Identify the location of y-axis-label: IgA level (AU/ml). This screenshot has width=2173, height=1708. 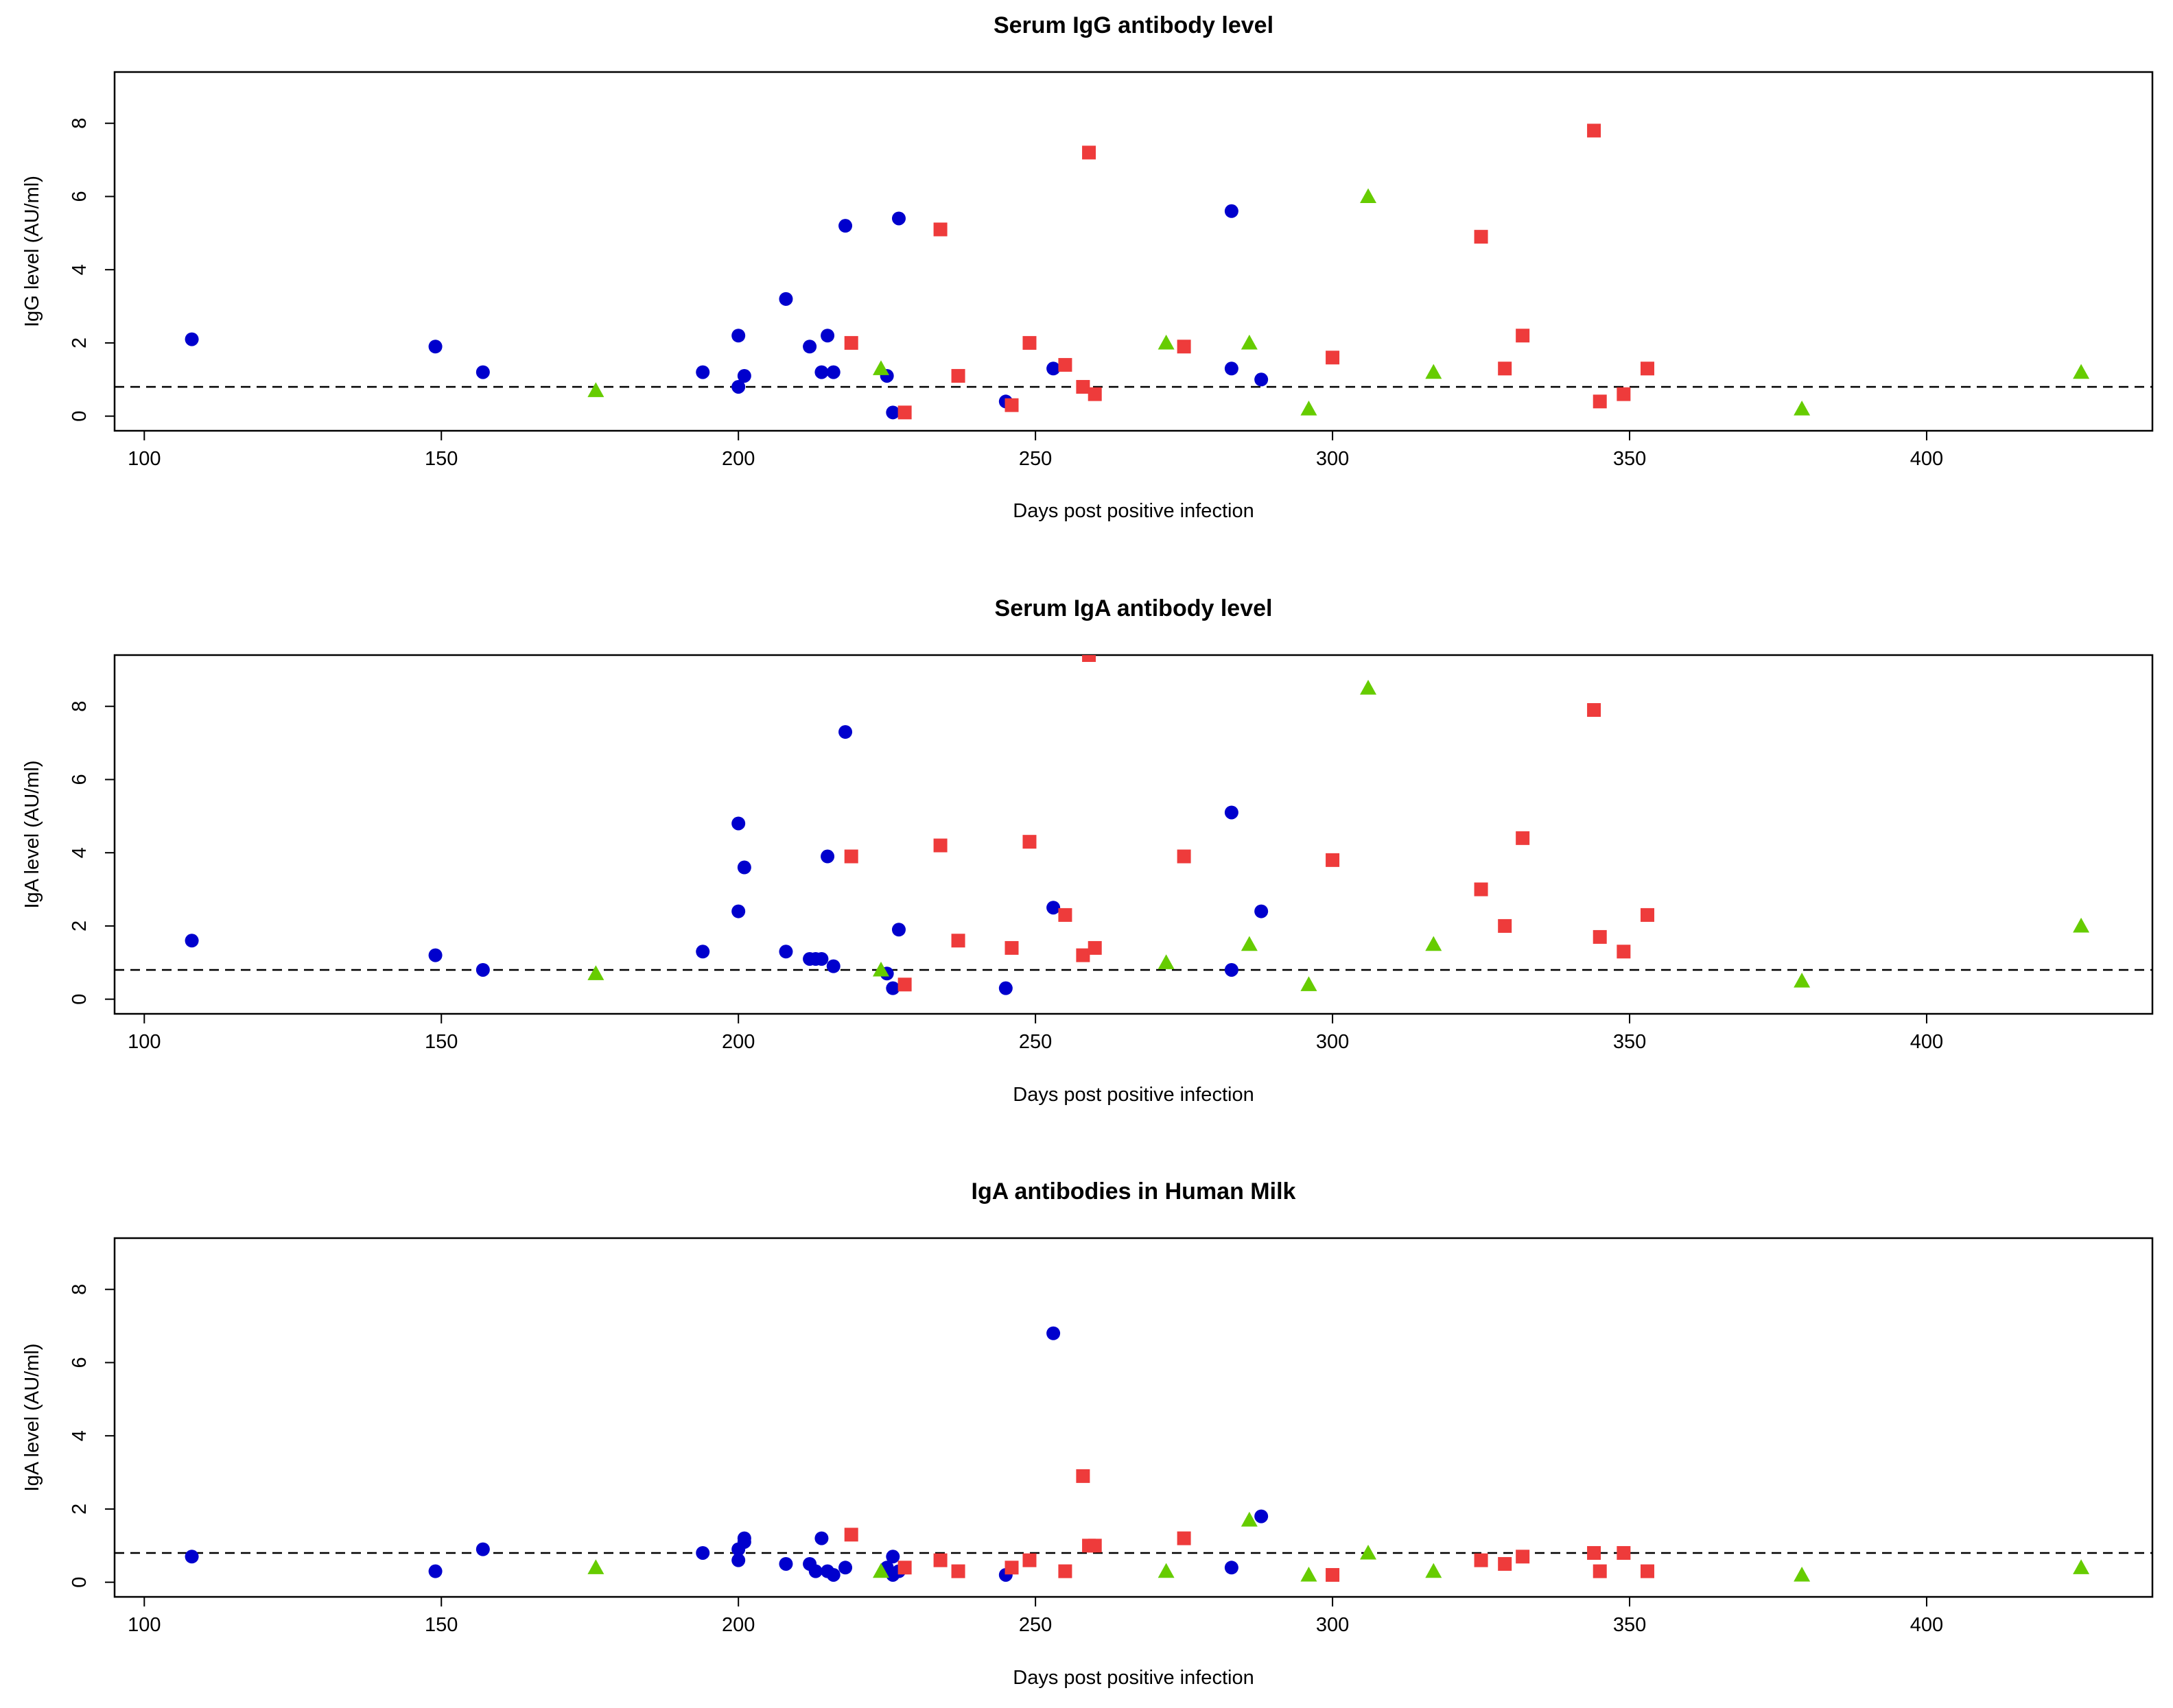
(32, 835).